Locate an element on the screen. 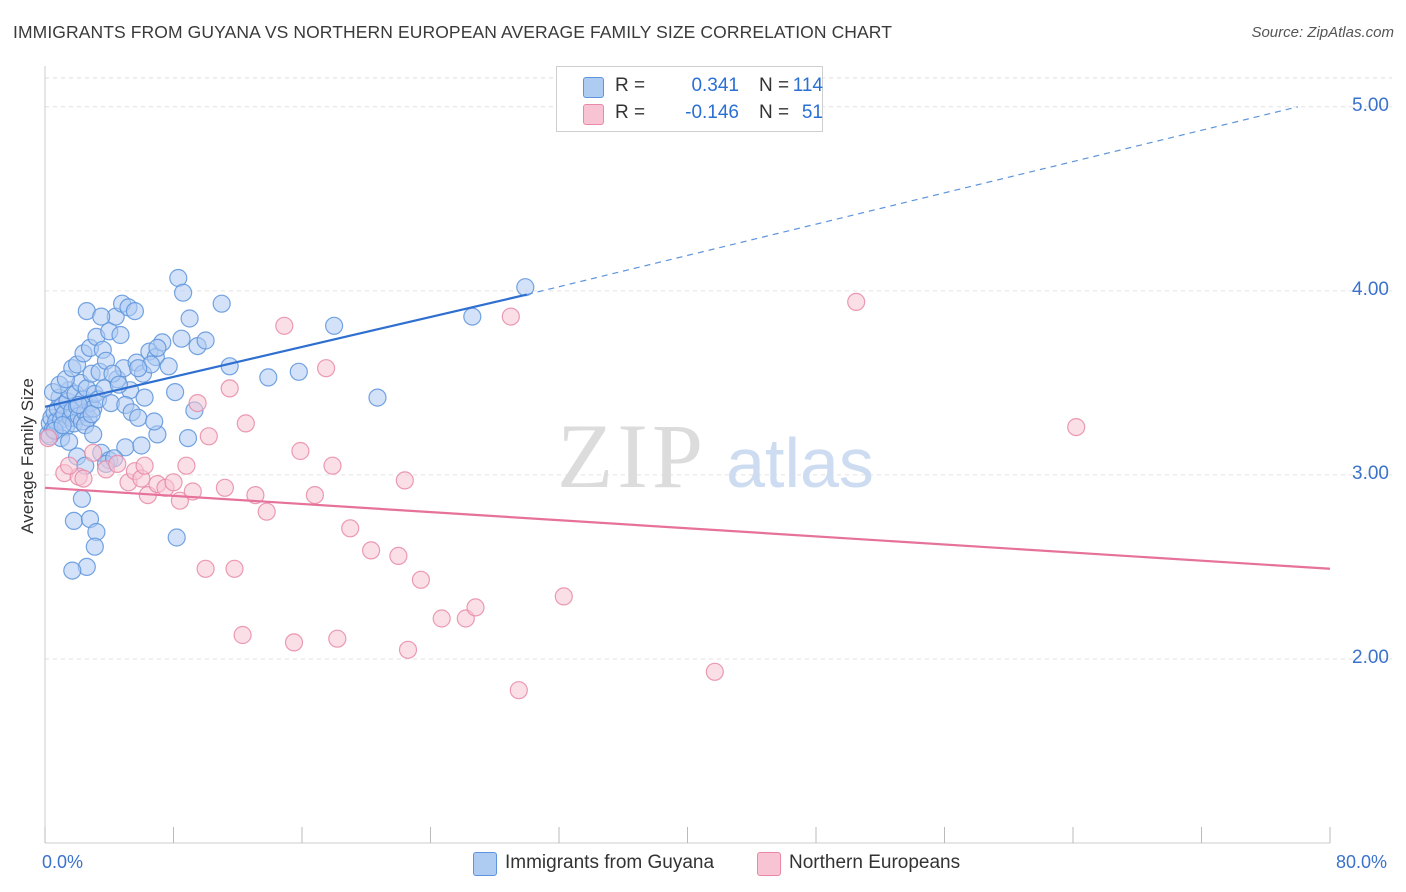 This screenshot has height=892, width=1406. x-tick-label-min: 0.0% is located at coordinates (63, 862).